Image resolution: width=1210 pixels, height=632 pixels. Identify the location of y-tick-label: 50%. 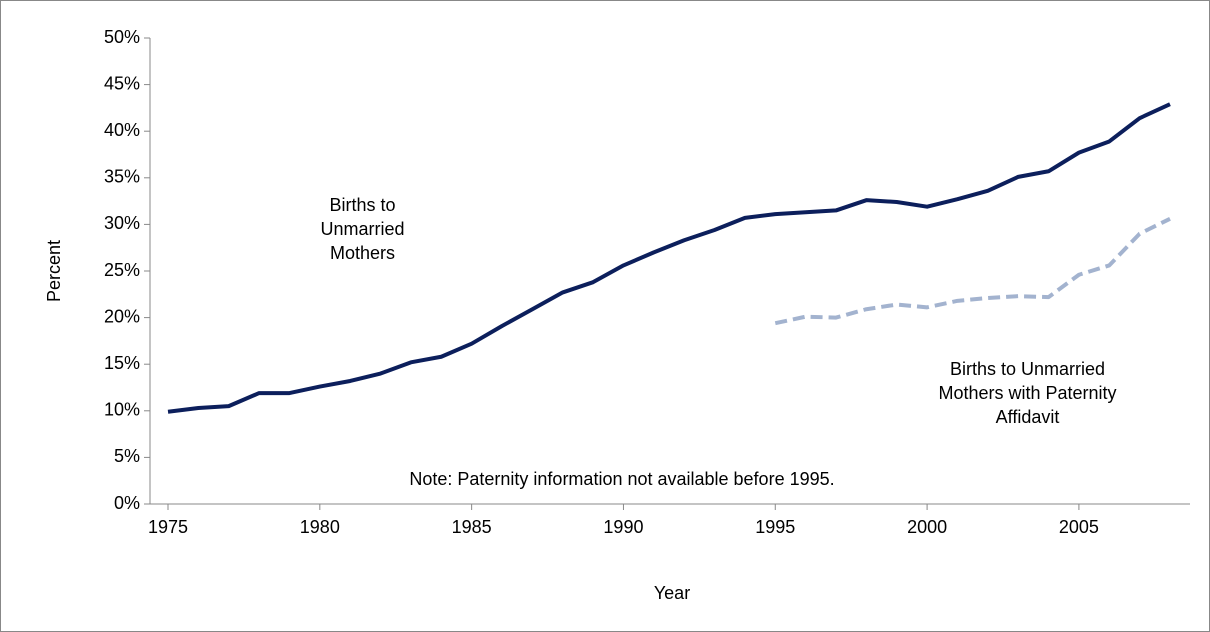
(122, 37).